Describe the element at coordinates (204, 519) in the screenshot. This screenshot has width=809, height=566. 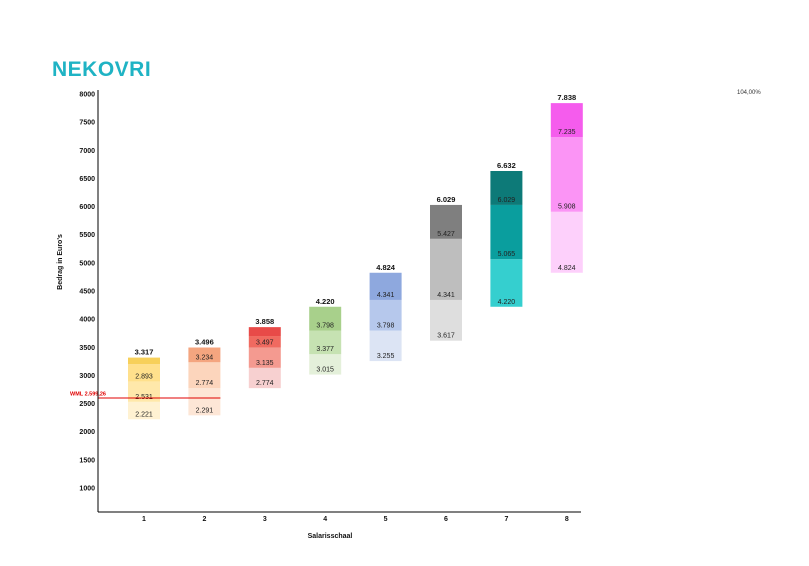
I see `x-tick-label: 2` at that location.